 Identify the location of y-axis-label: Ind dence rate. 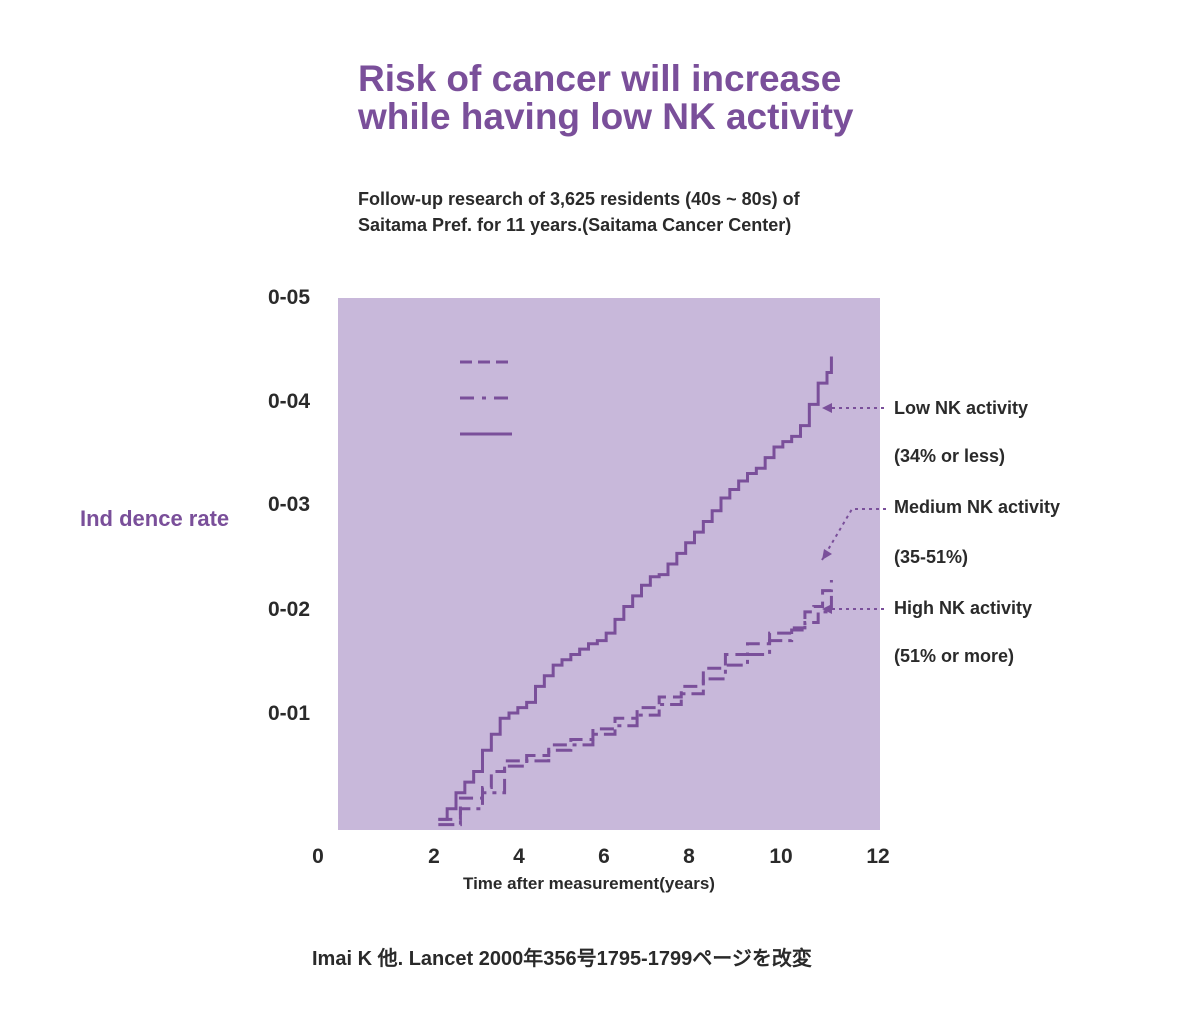
(155, 518).